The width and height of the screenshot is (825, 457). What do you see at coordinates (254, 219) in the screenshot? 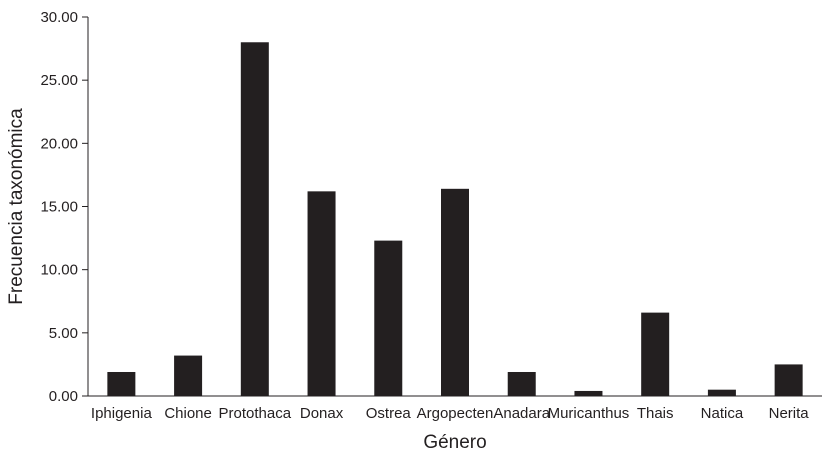
I see `bar-protothaca` at bounding box center [254, 219].